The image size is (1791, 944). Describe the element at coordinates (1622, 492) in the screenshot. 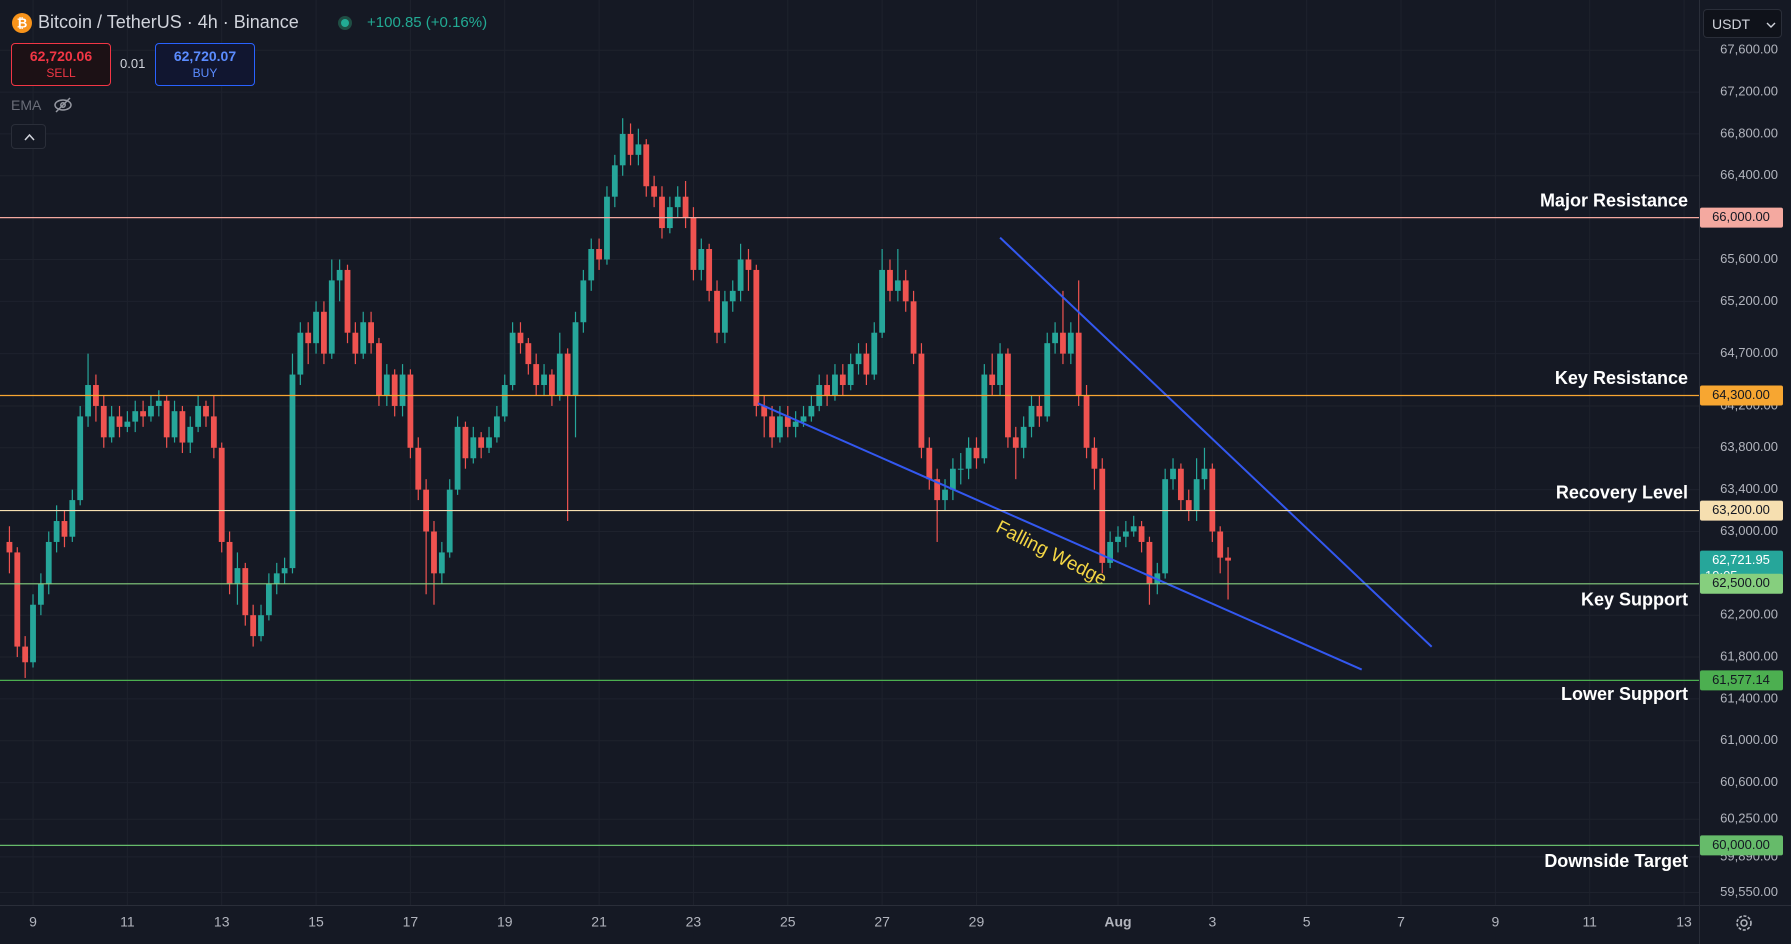

I see `level-label: Recovery Level` at that location.